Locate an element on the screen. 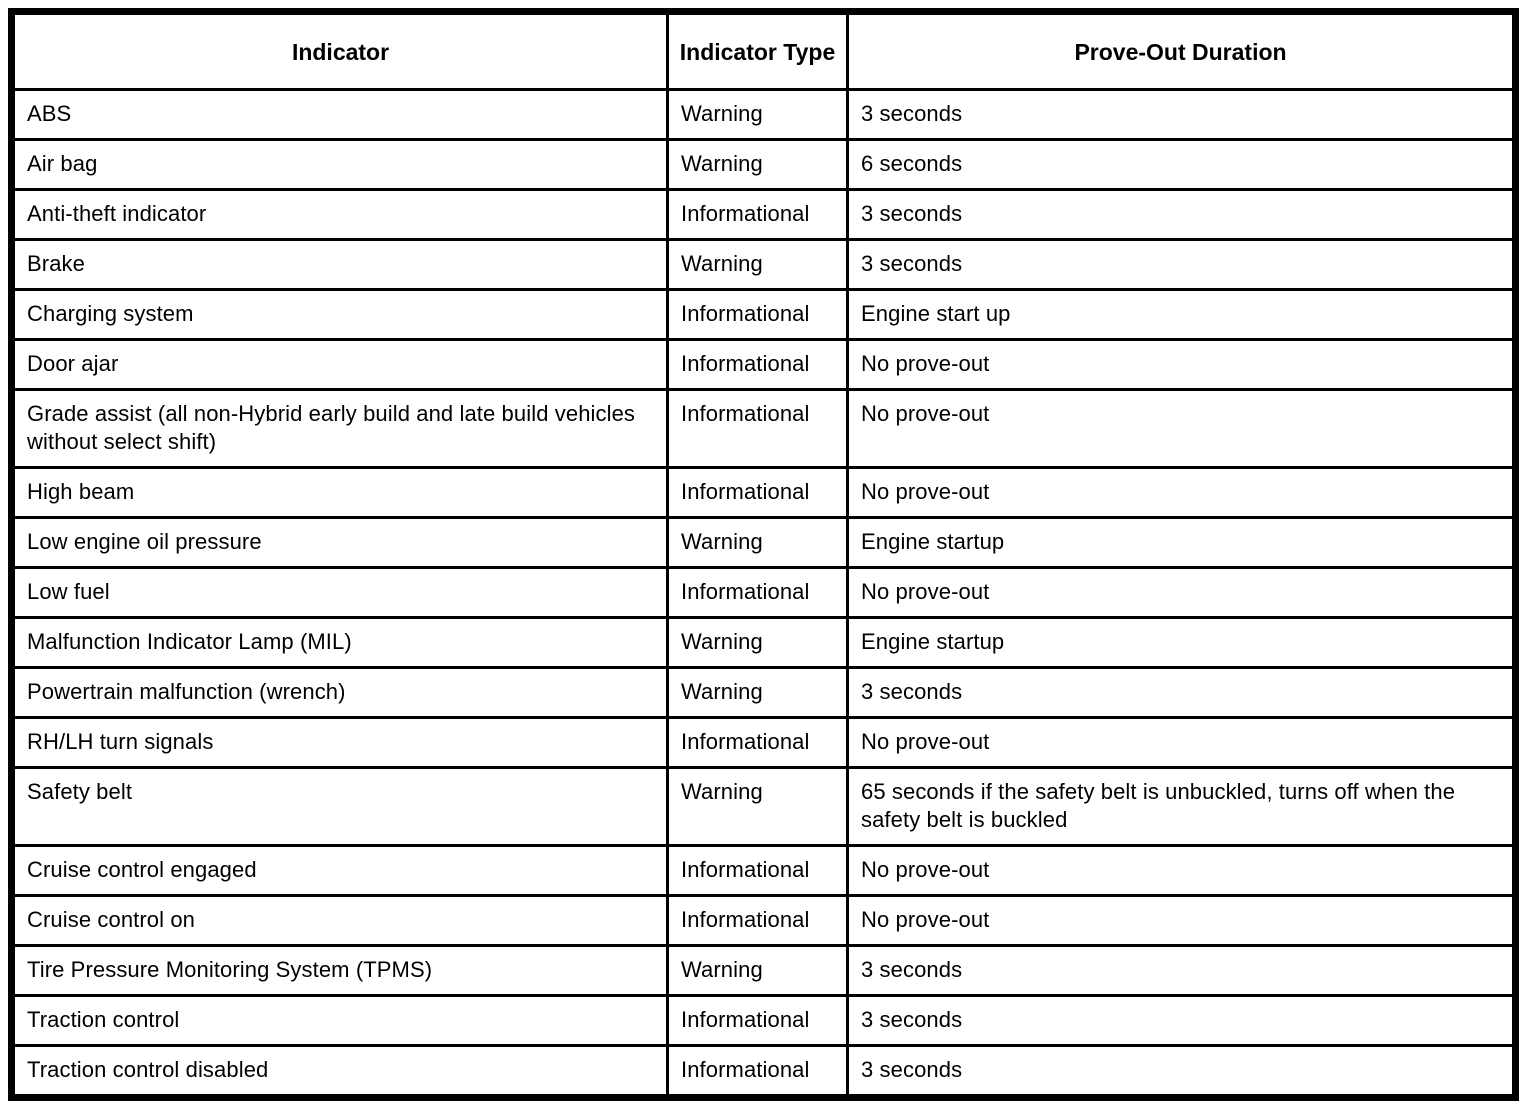 The height and width of the screenshot is (1101, 1520). column-header-proveout-duration: Prove-Out Duration is located at coordinates (1181, 50).